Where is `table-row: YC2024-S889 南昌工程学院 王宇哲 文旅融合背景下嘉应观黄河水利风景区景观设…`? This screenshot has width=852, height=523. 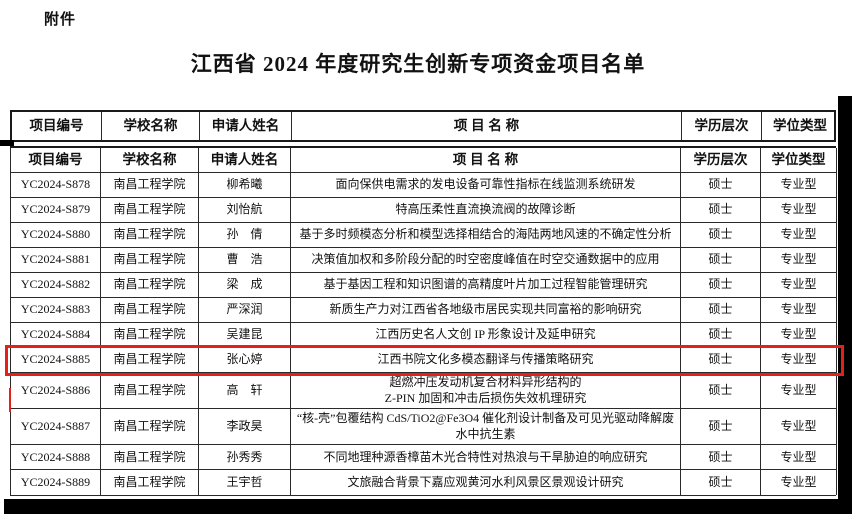 table-row: YC2024-S889 南昌工程学院 王宇哲 文旅融合背景下嘉应观黄河水利风景区景观设… is located at coordinates (424, 483).